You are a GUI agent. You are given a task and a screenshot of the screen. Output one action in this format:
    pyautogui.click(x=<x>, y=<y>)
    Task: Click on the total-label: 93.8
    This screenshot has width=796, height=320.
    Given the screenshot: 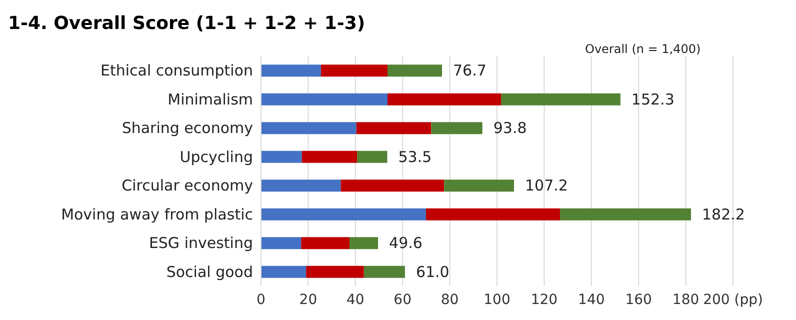 What is the action you would take?
    pyautogui.click(x=510, y=128)
    